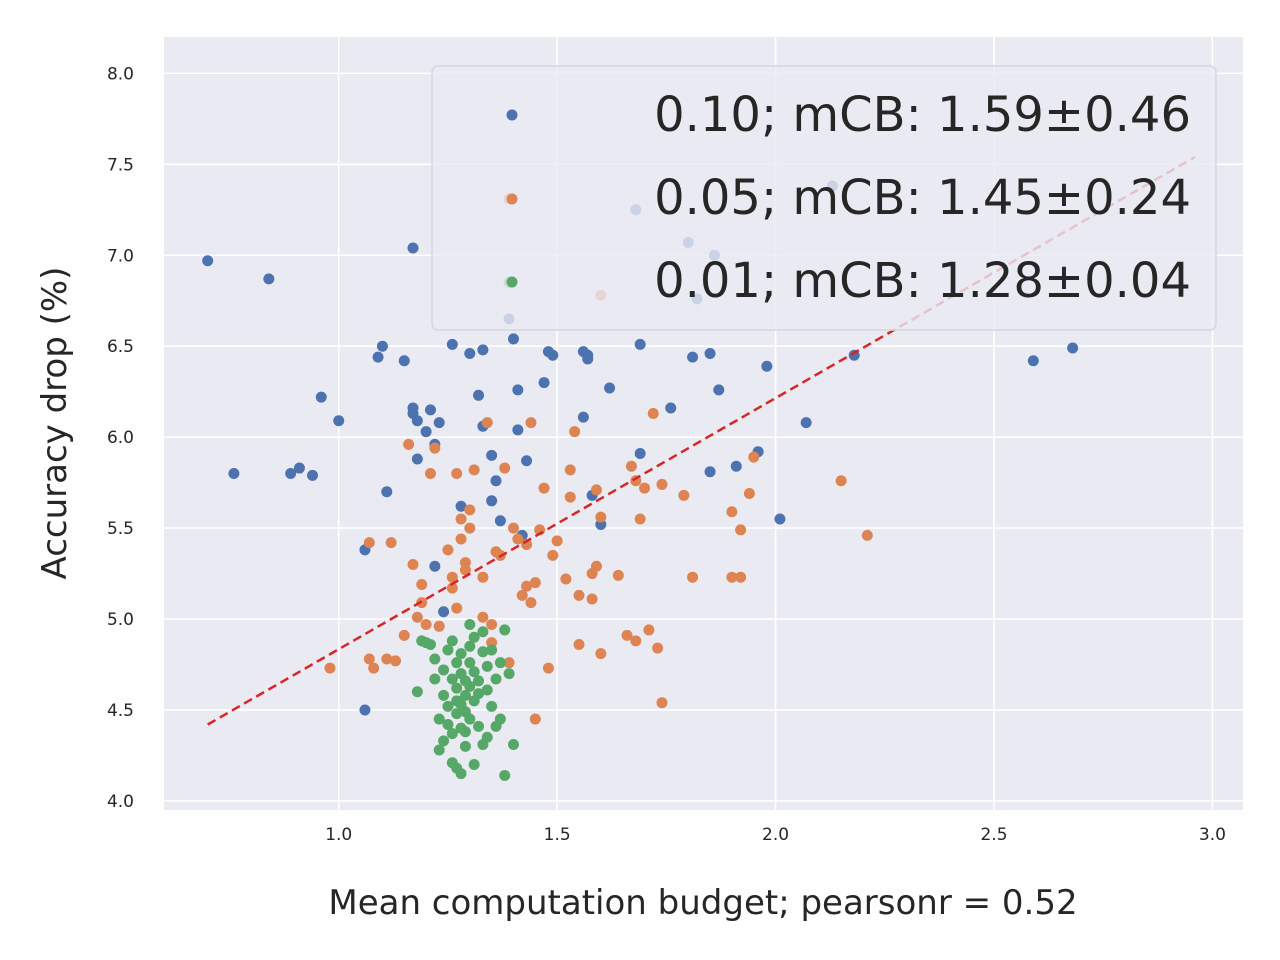 This screenshot has width=1280, height=960. What do you see at coordinates (120, 165) in the screenshot?
I see `y-tick-label: 7.5` at bounding box center [120, 165].